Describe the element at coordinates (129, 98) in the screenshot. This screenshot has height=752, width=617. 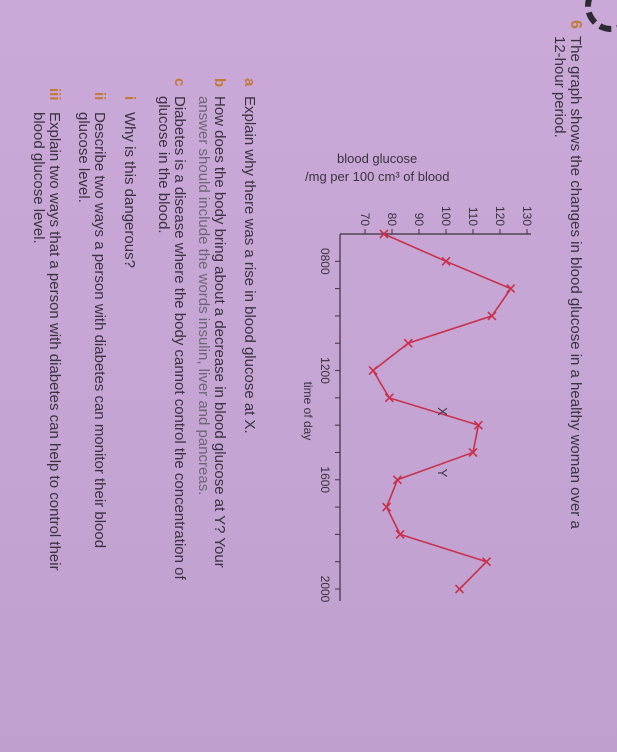
I see `part-label-i: i` at that location.